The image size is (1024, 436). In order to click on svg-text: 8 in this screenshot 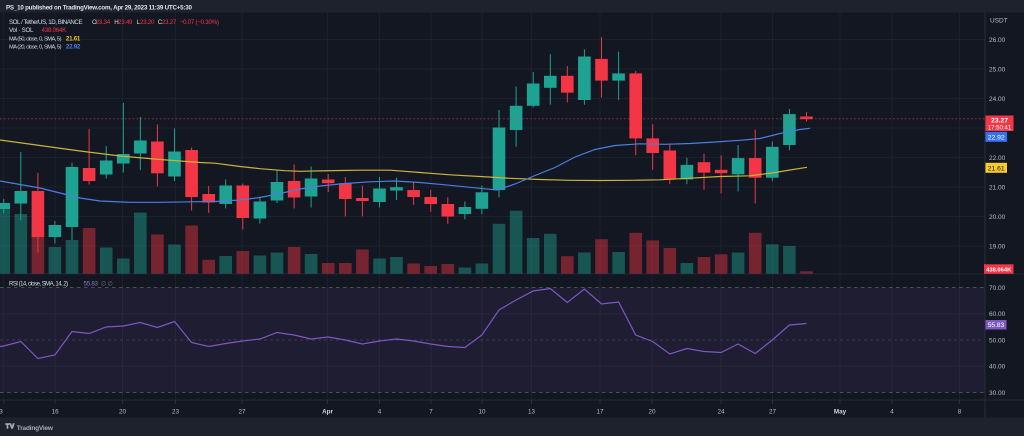, I will do `click(960, 411)`.